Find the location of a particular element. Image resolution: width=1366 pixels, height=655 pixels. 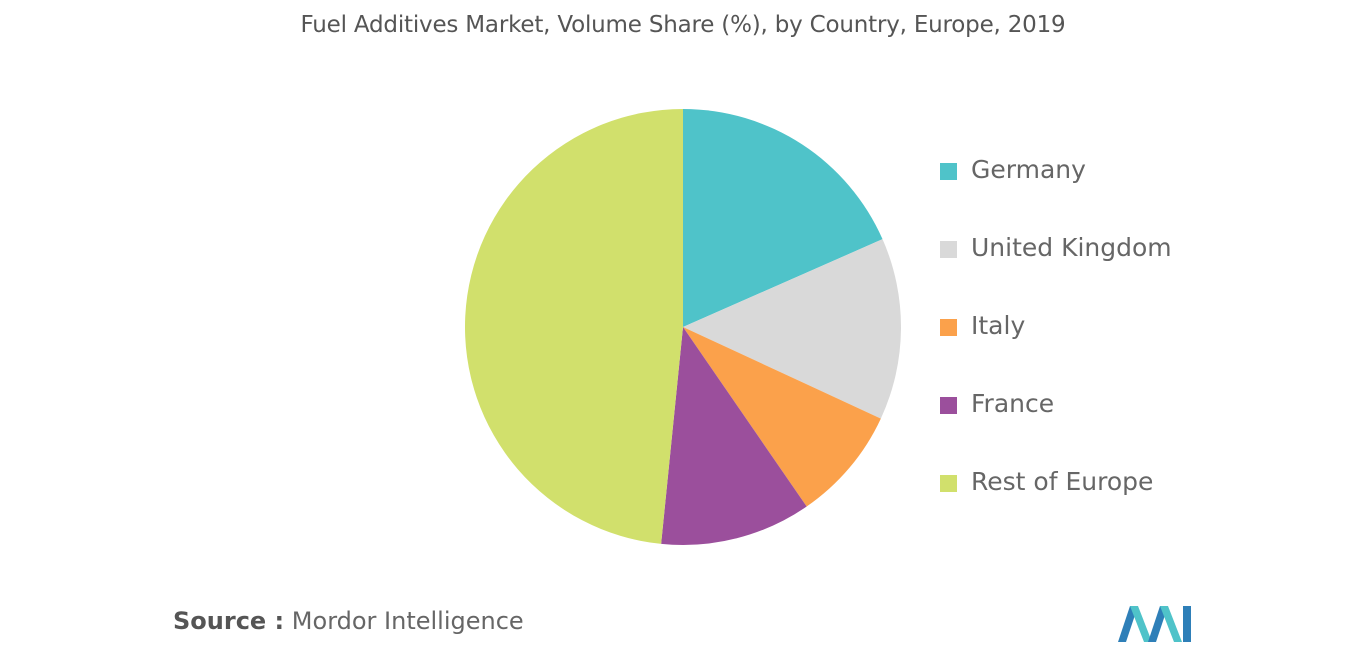

legend-label-italy: Italy is located at coordinates (998, 325).